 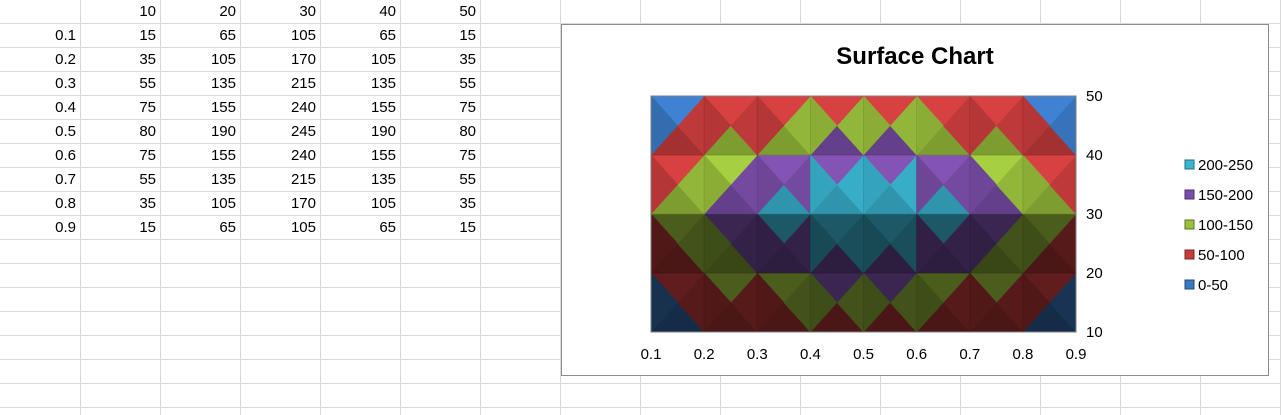 I want to click on x-tick-label: 0.9, so click(x=1076, y=354).